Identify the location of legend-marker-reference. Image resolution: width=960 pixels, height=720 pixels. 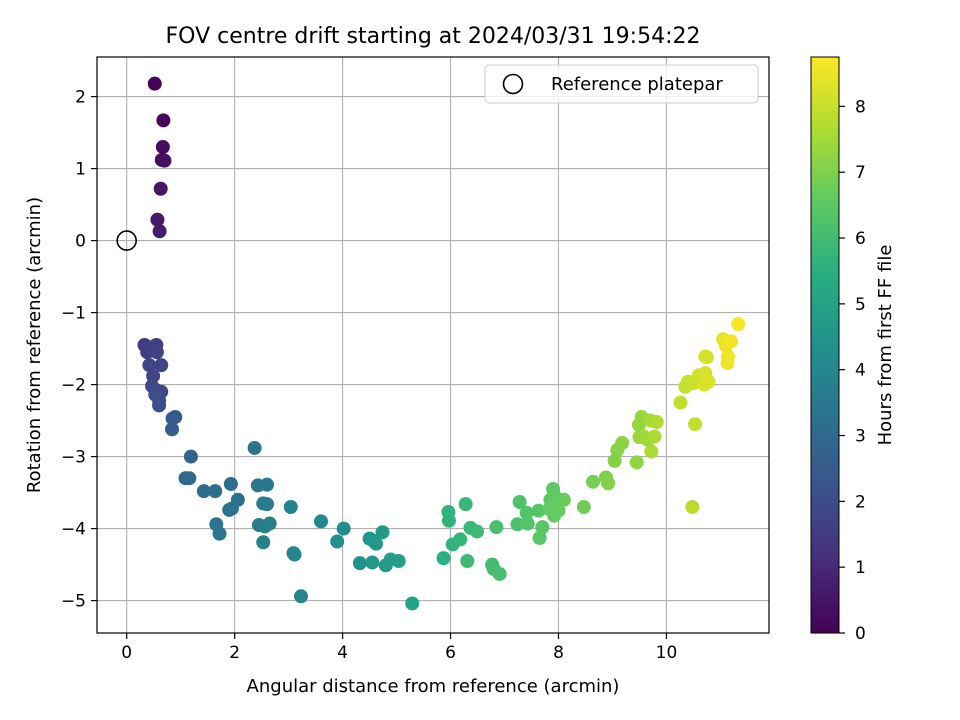
(513, 84).